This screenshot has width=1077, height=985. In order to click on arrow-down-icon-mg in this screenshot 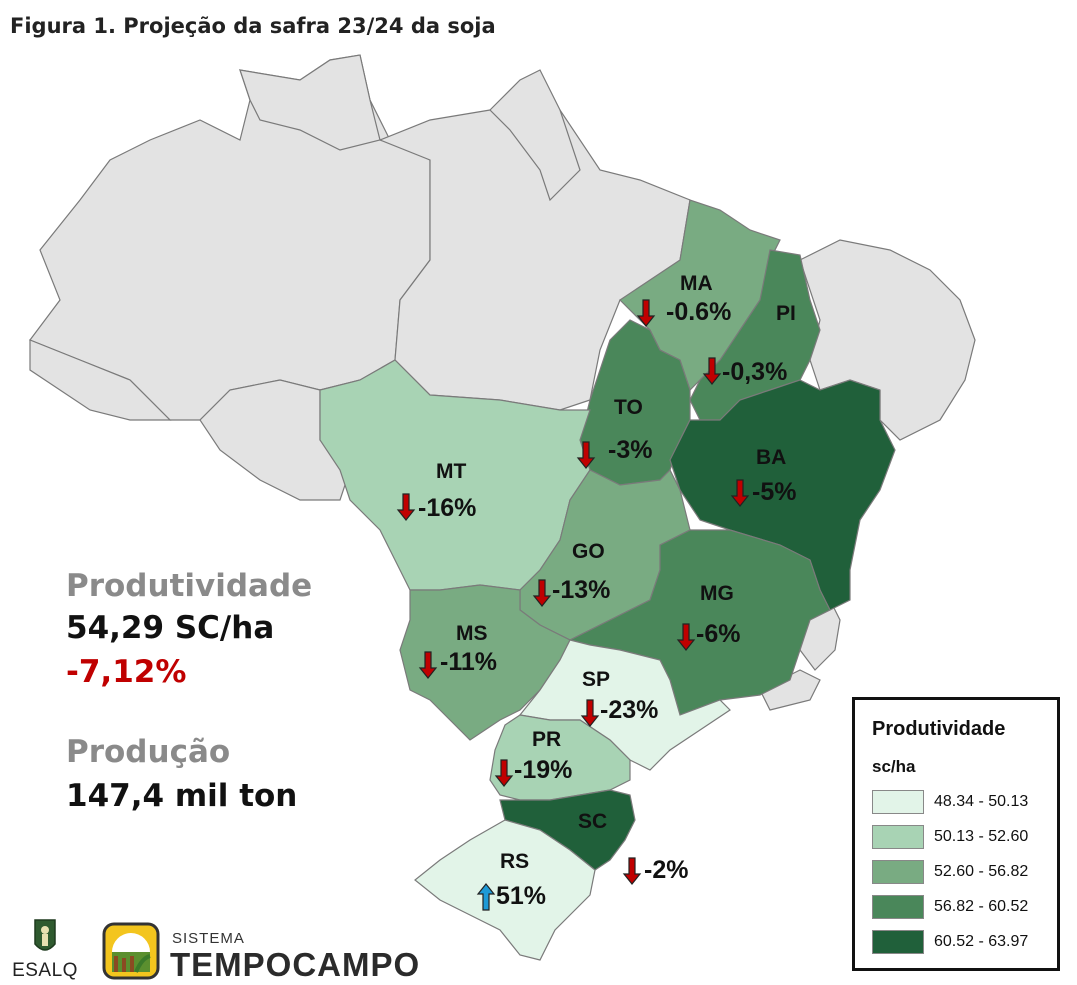, I will do `click(686, 637)`.